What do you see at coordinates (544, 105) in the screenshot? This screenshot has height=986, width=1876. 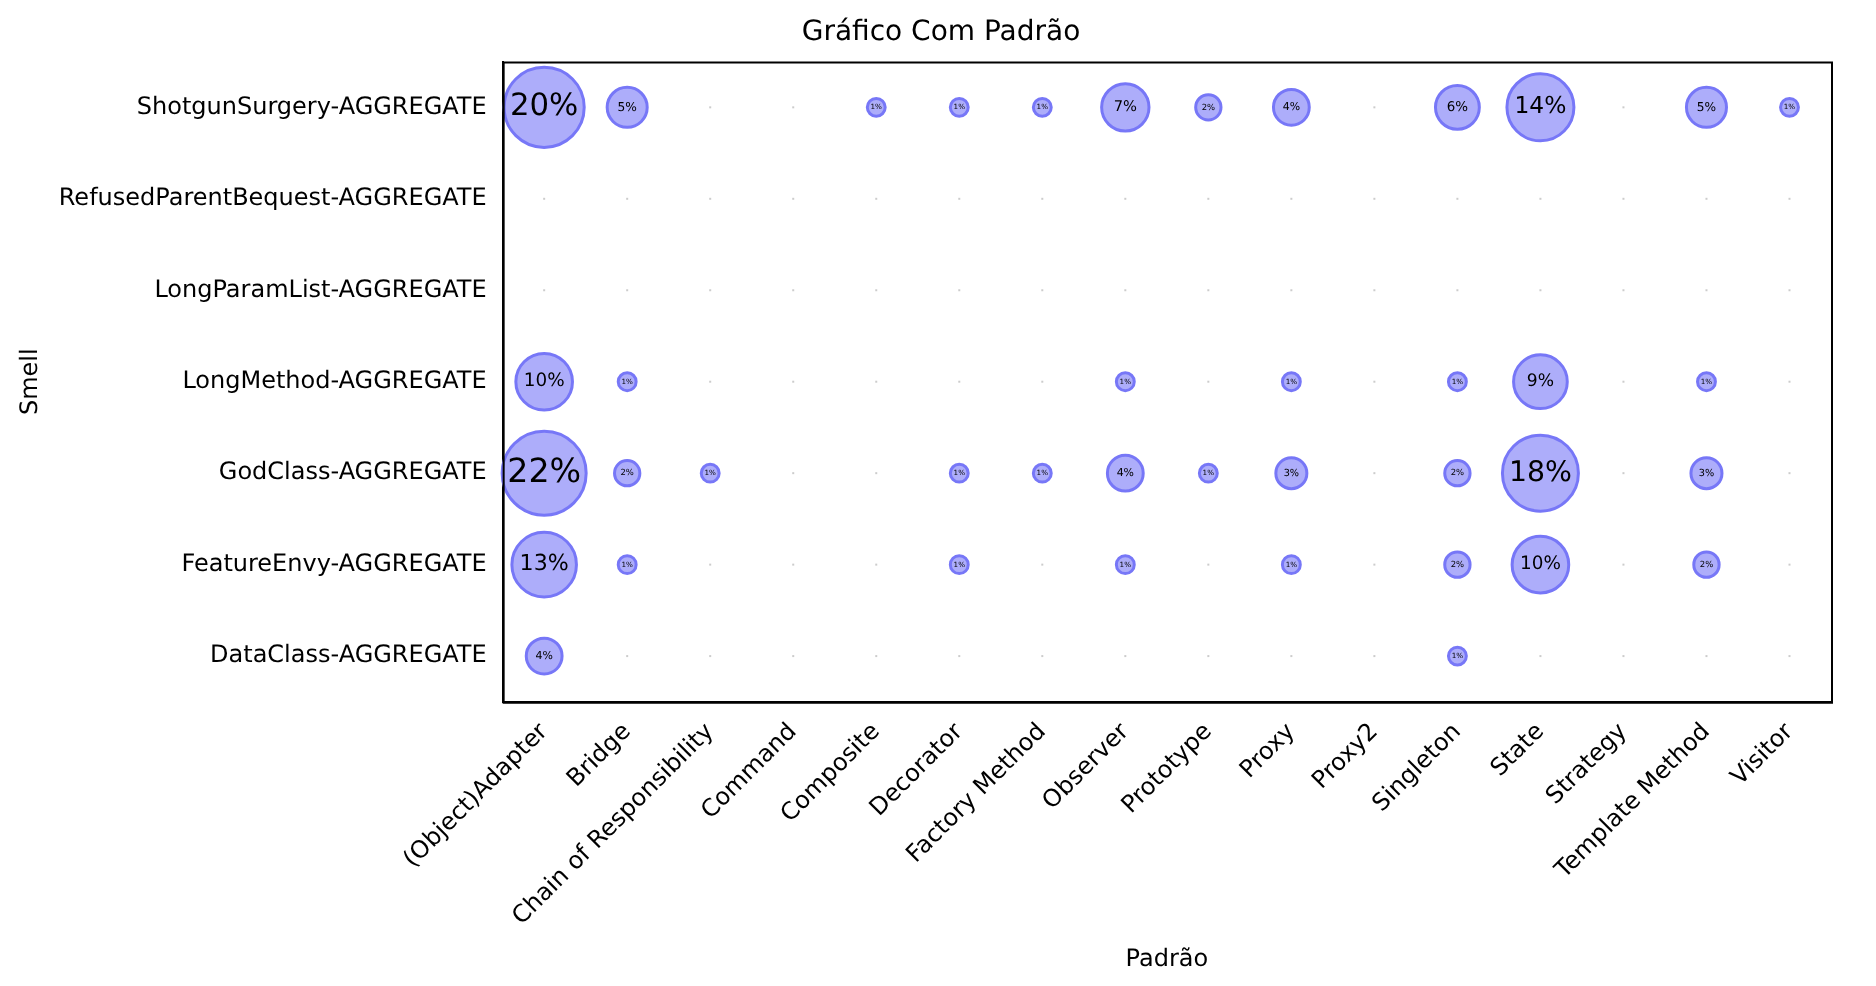 I see `data-label: 20%` at bounding box center [544, 105].